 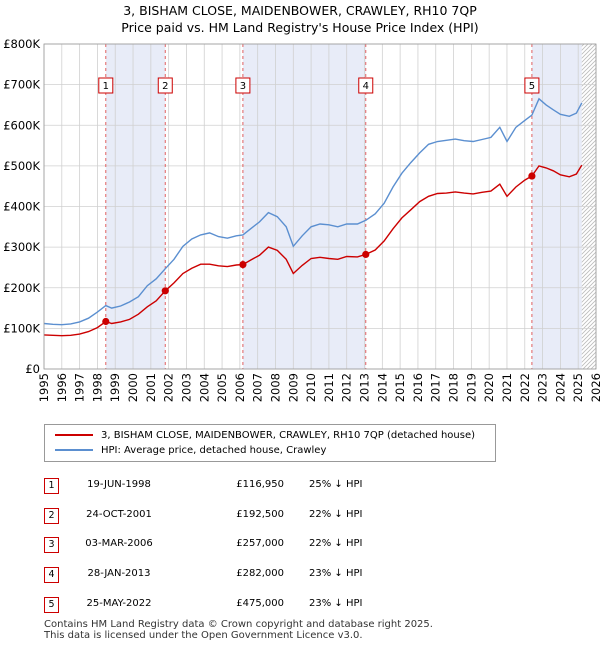 What do you see at coordinates (329, 387) in the screenshot?
I see `x-tick-label: 2011` at bounding box center [329, 387].